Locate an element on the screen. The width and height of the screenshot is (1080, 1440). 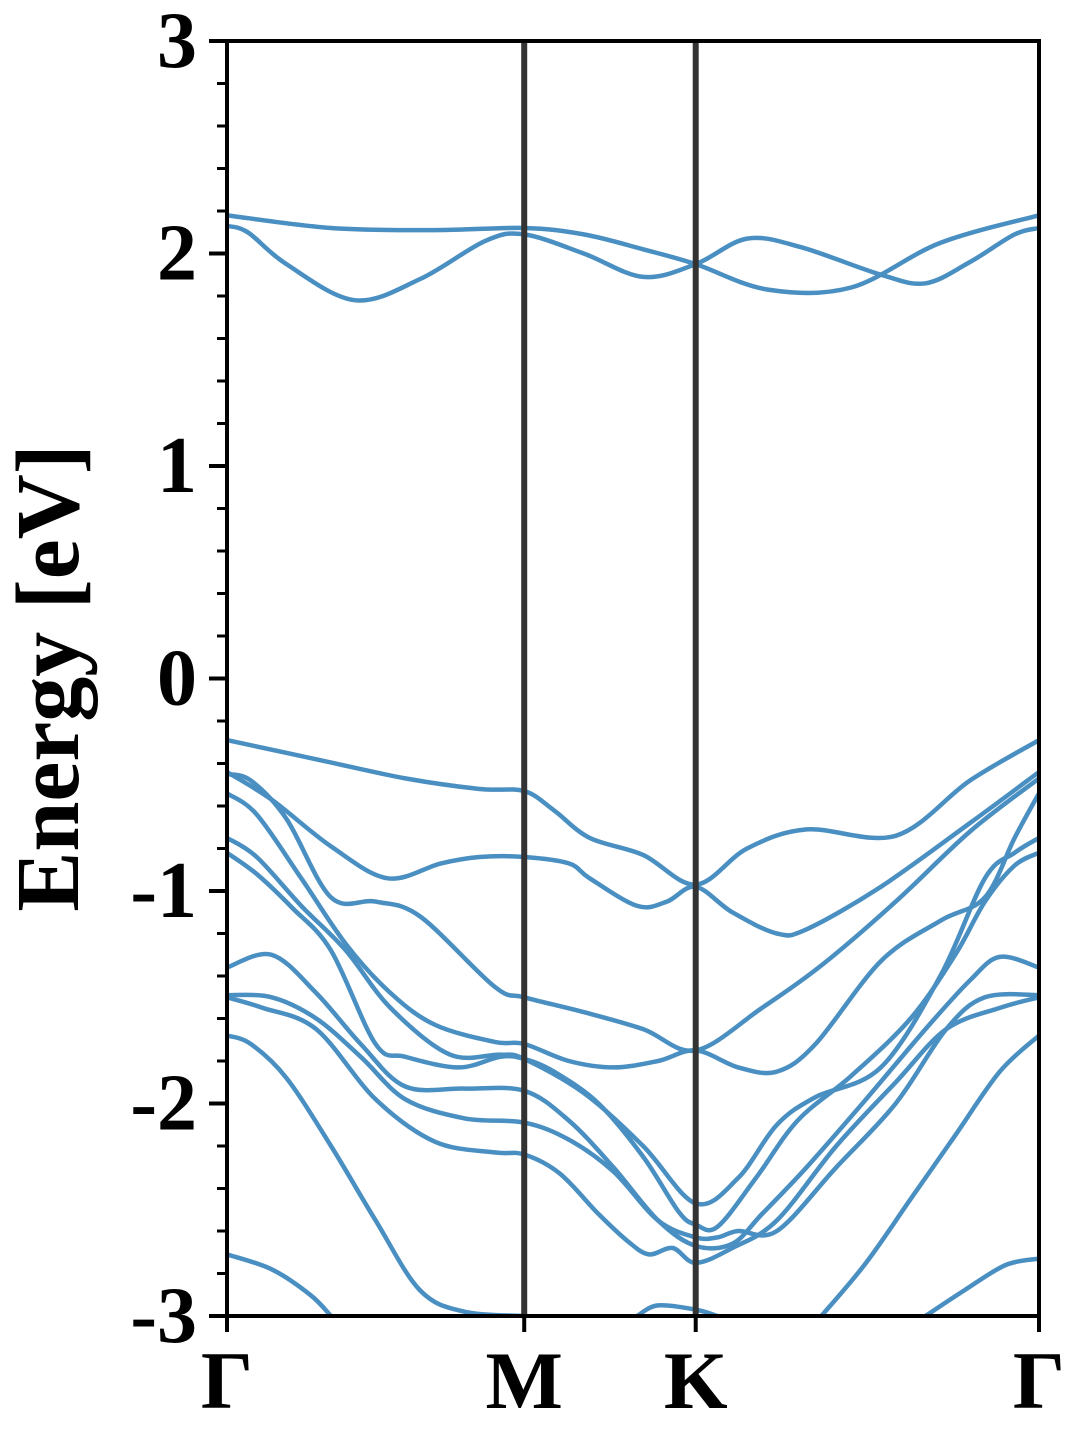
y-tick-label: -1 is located at coordinates (163, 891).